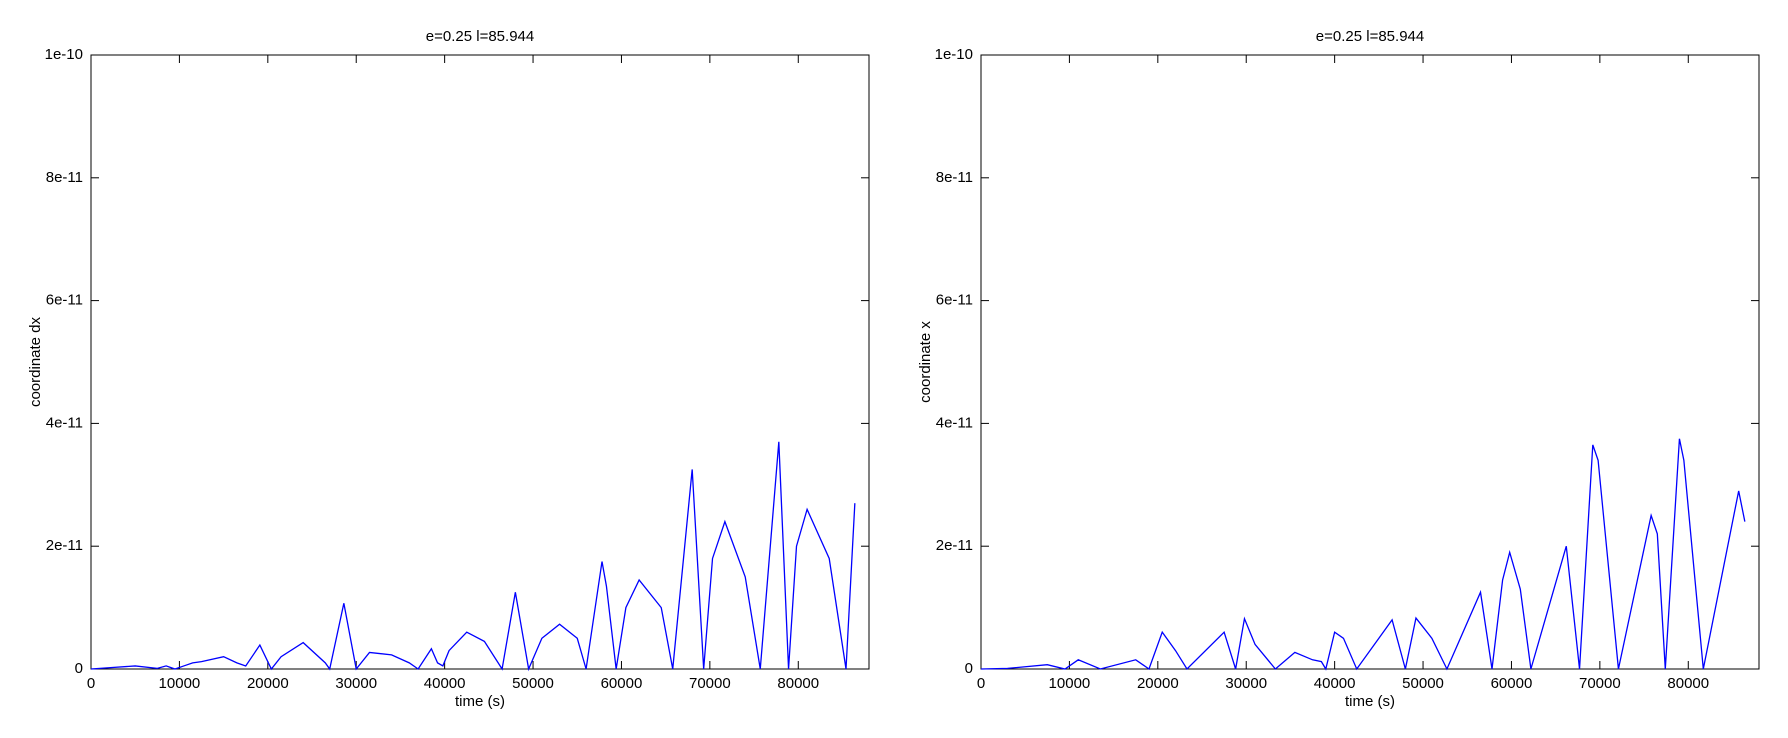 The width and height of the screenshot is (1788, 738). What do you see at coordinates (925, 362) in the screenshot?
I see `y-axis-label: coordinate x` at bounding box center [925, 362].